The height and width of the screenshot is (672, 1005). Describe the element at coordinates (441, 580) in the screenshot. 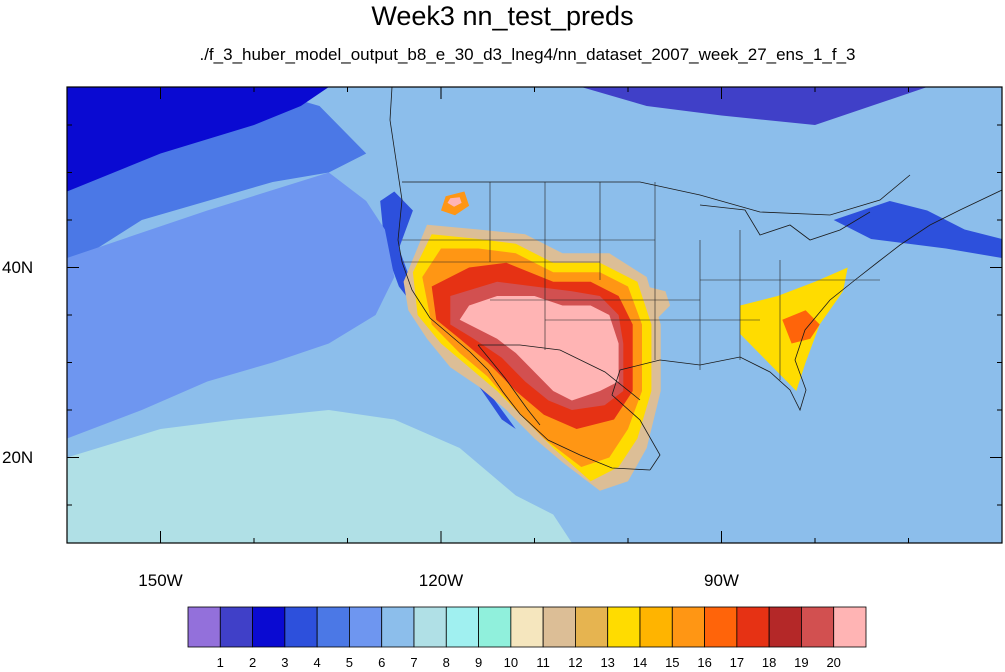

I see `lon-tick-label: 120W` at that location.